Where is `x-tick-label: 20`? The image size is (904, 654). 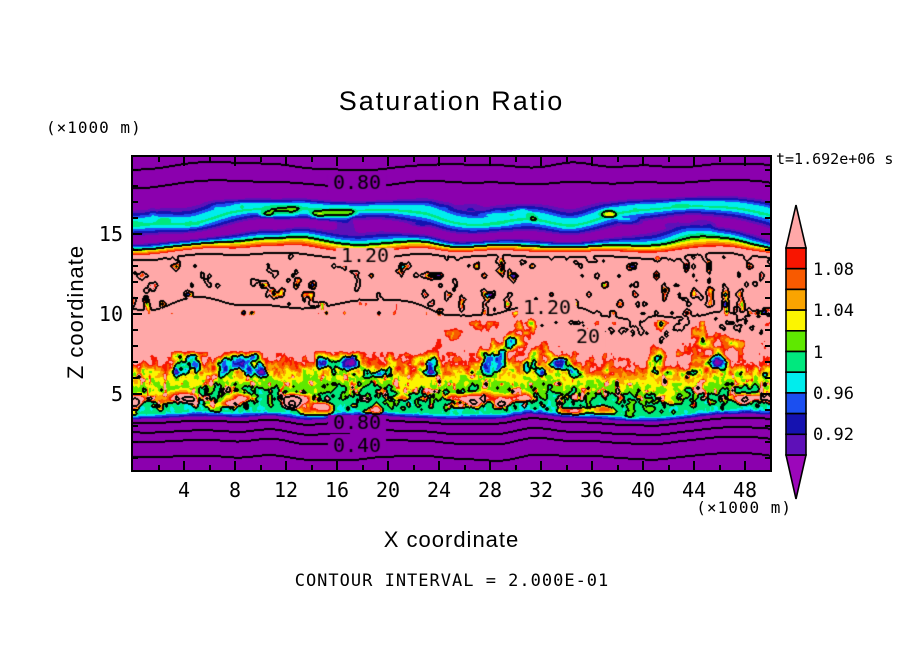
x-tick-label: 20 is located at coordinates (388, 490).